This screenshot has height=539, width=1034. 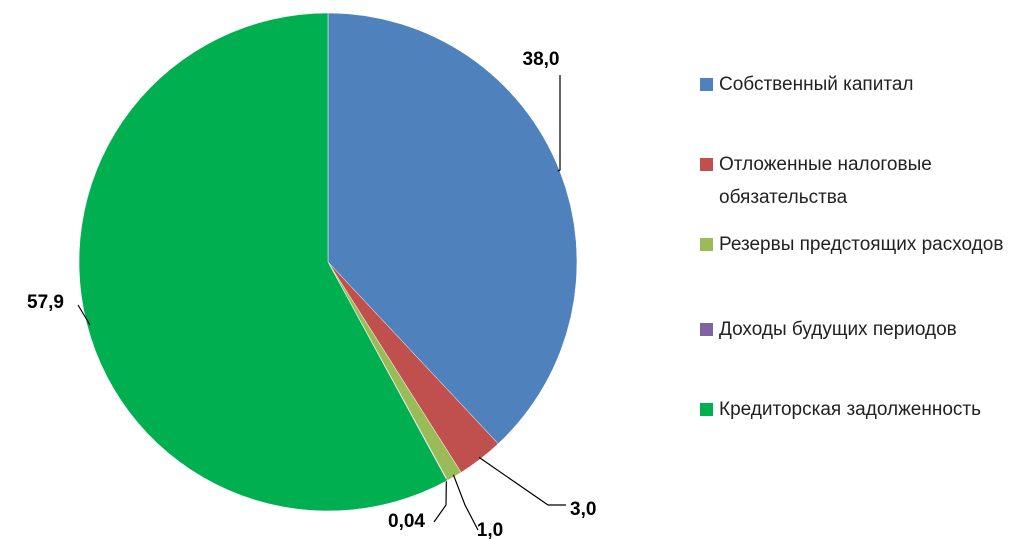 I want to click on data-label: 0,04, so click(x=406, y=521).